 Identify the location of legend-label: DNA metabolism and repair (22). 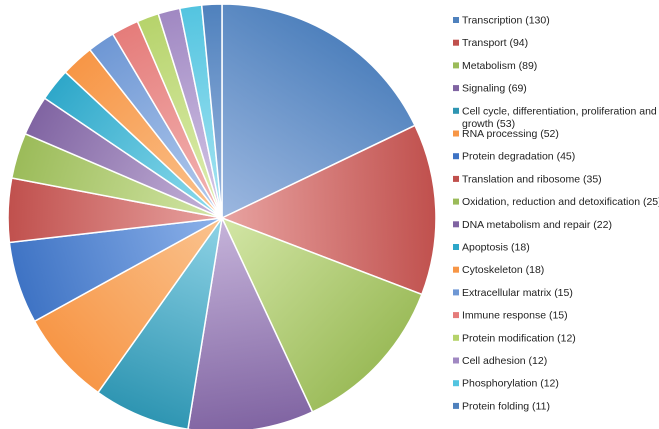
(537, 225).